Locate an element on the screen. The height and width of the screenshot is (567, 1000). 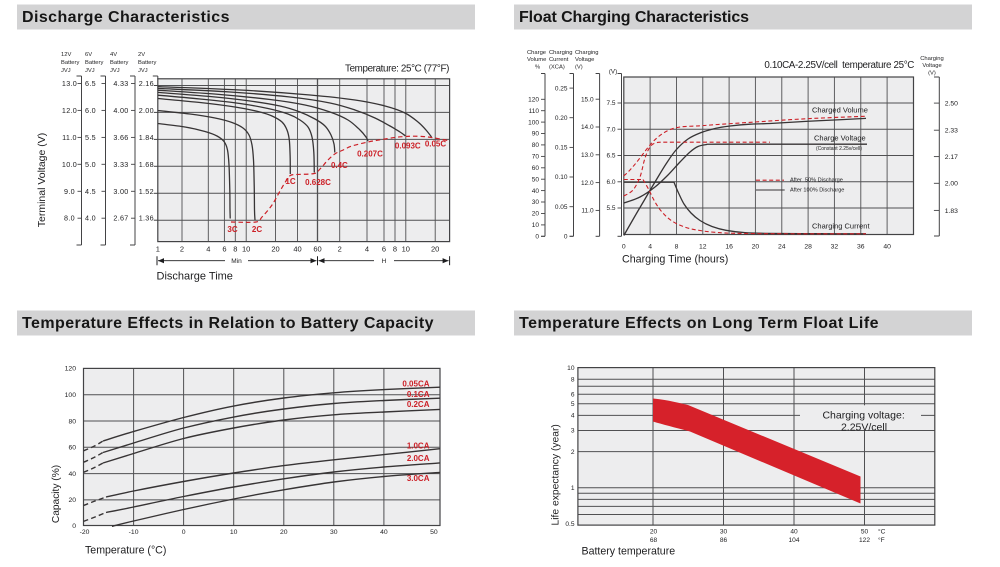
svg-text: Capacity (%) is located at coordinates (56, 494).